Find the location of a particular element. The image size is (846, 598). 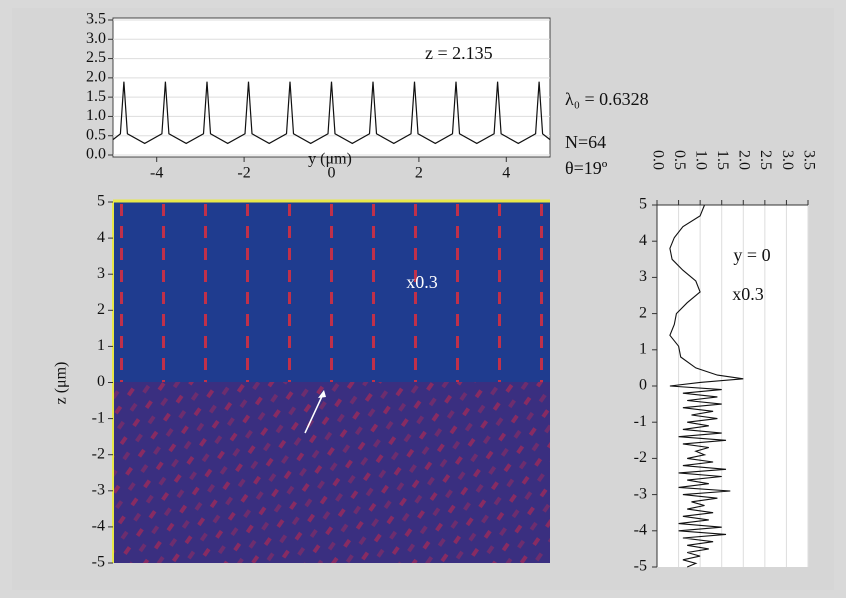

y-tick-label: 1.0 is located at coordinates (96, 115).